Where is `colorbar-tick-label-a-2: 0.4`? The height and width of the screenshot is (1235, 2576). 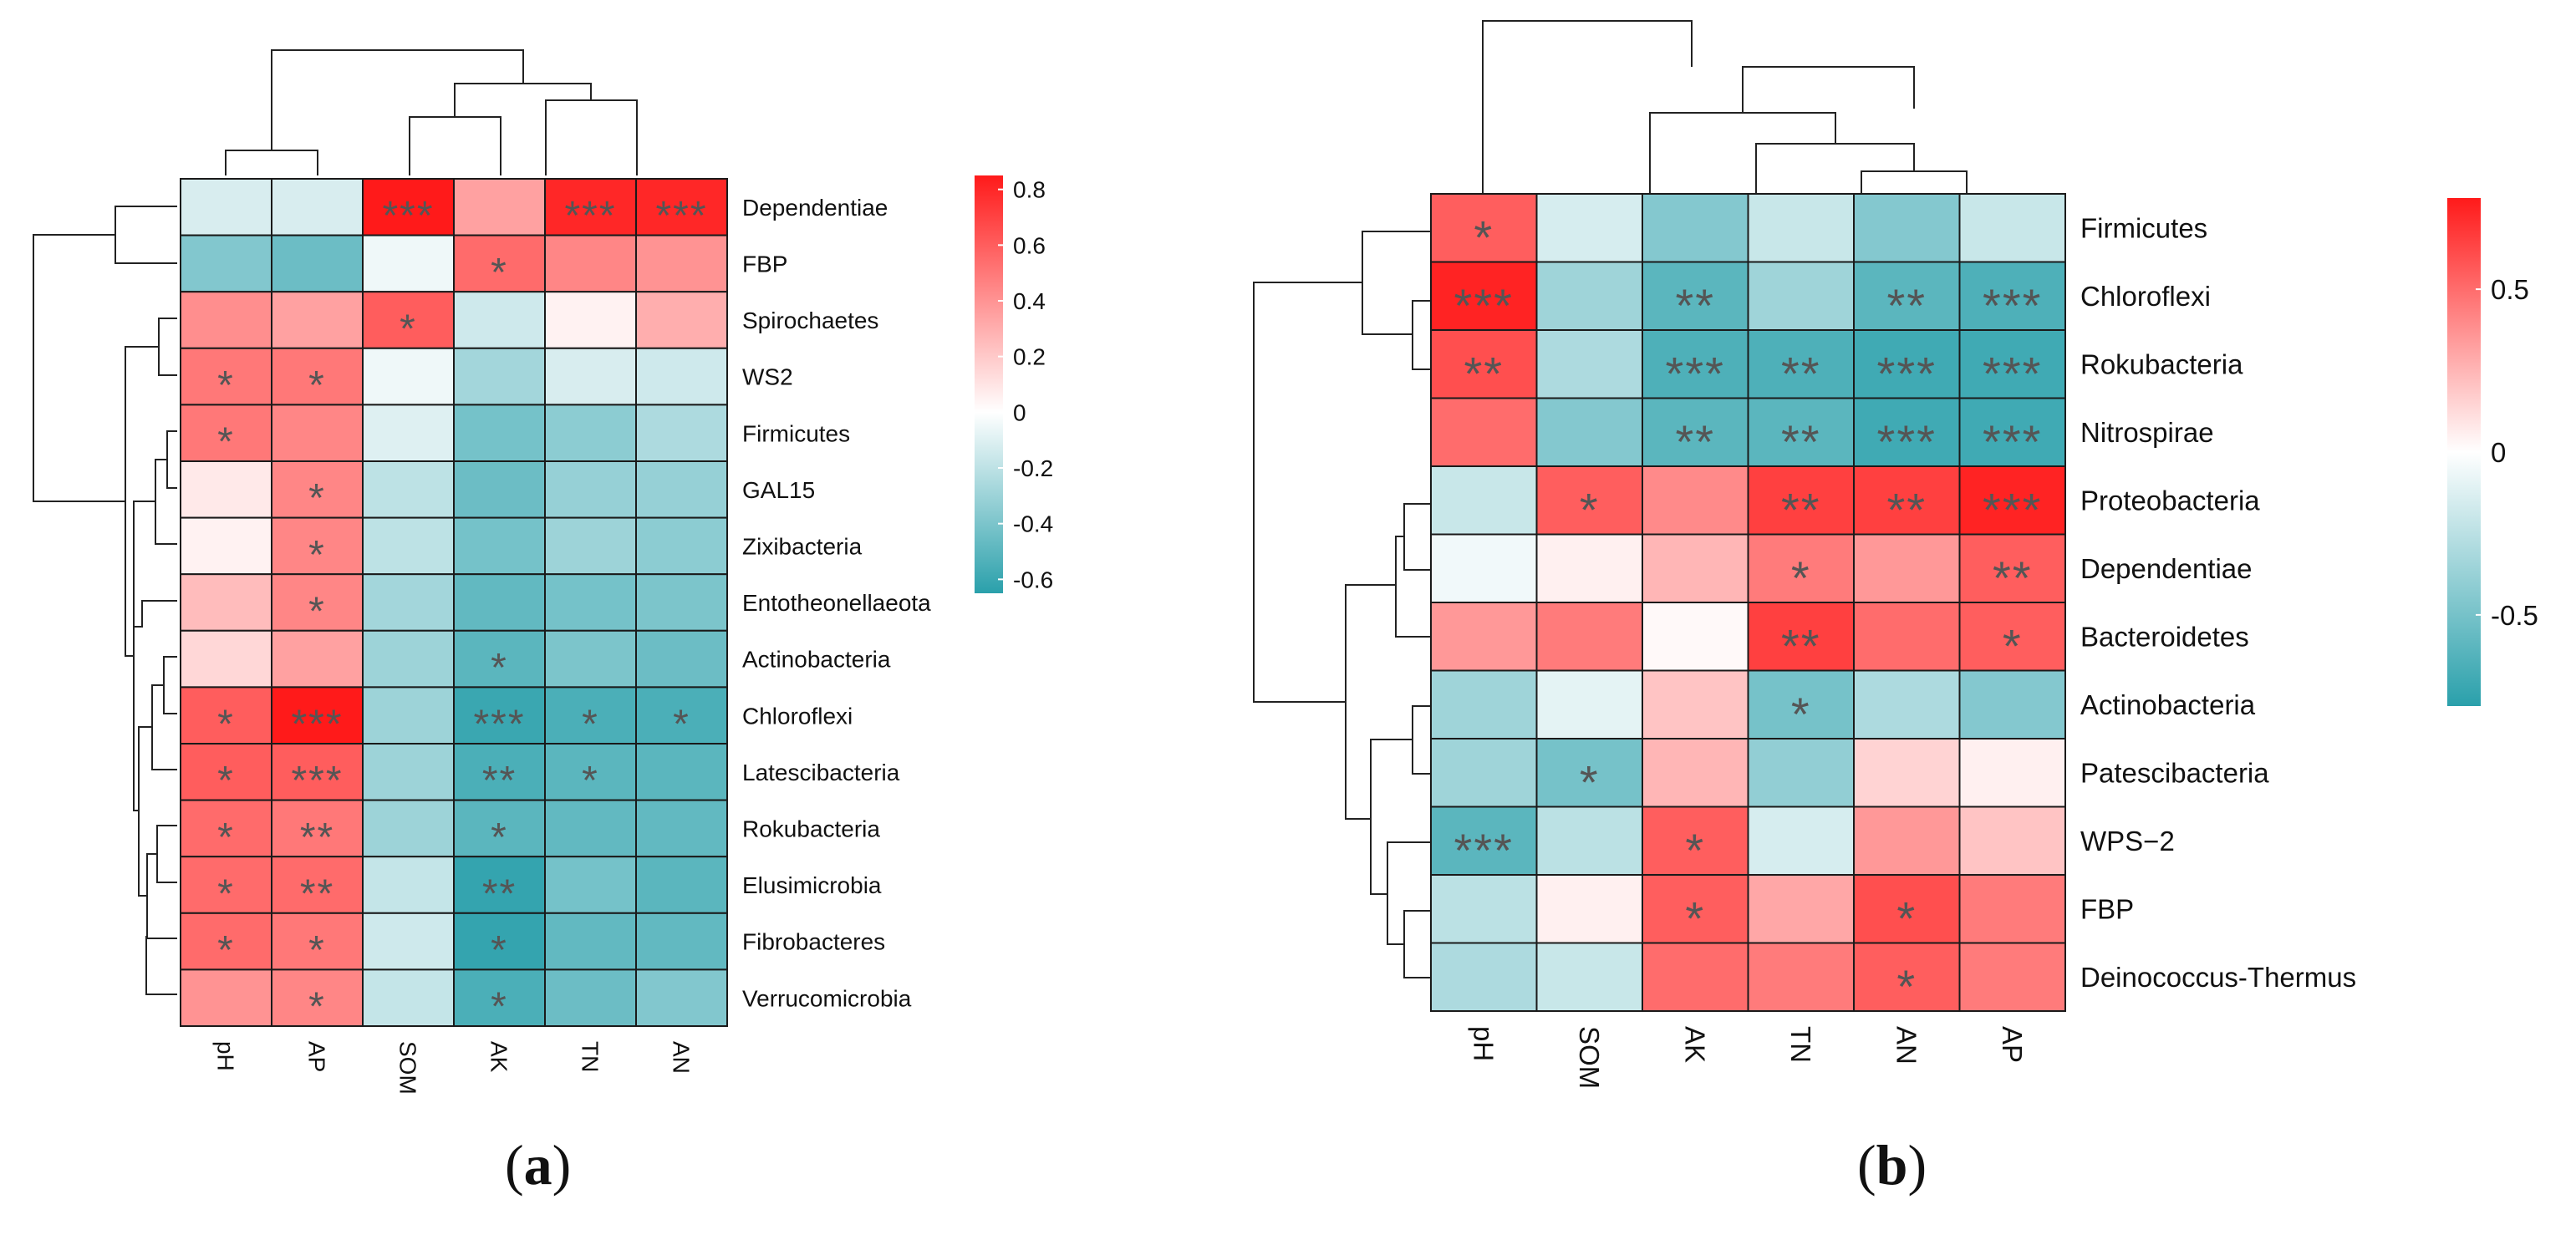 colorbar-tick-label-a-2: 0.4 is located at coordinates (1029, 301).